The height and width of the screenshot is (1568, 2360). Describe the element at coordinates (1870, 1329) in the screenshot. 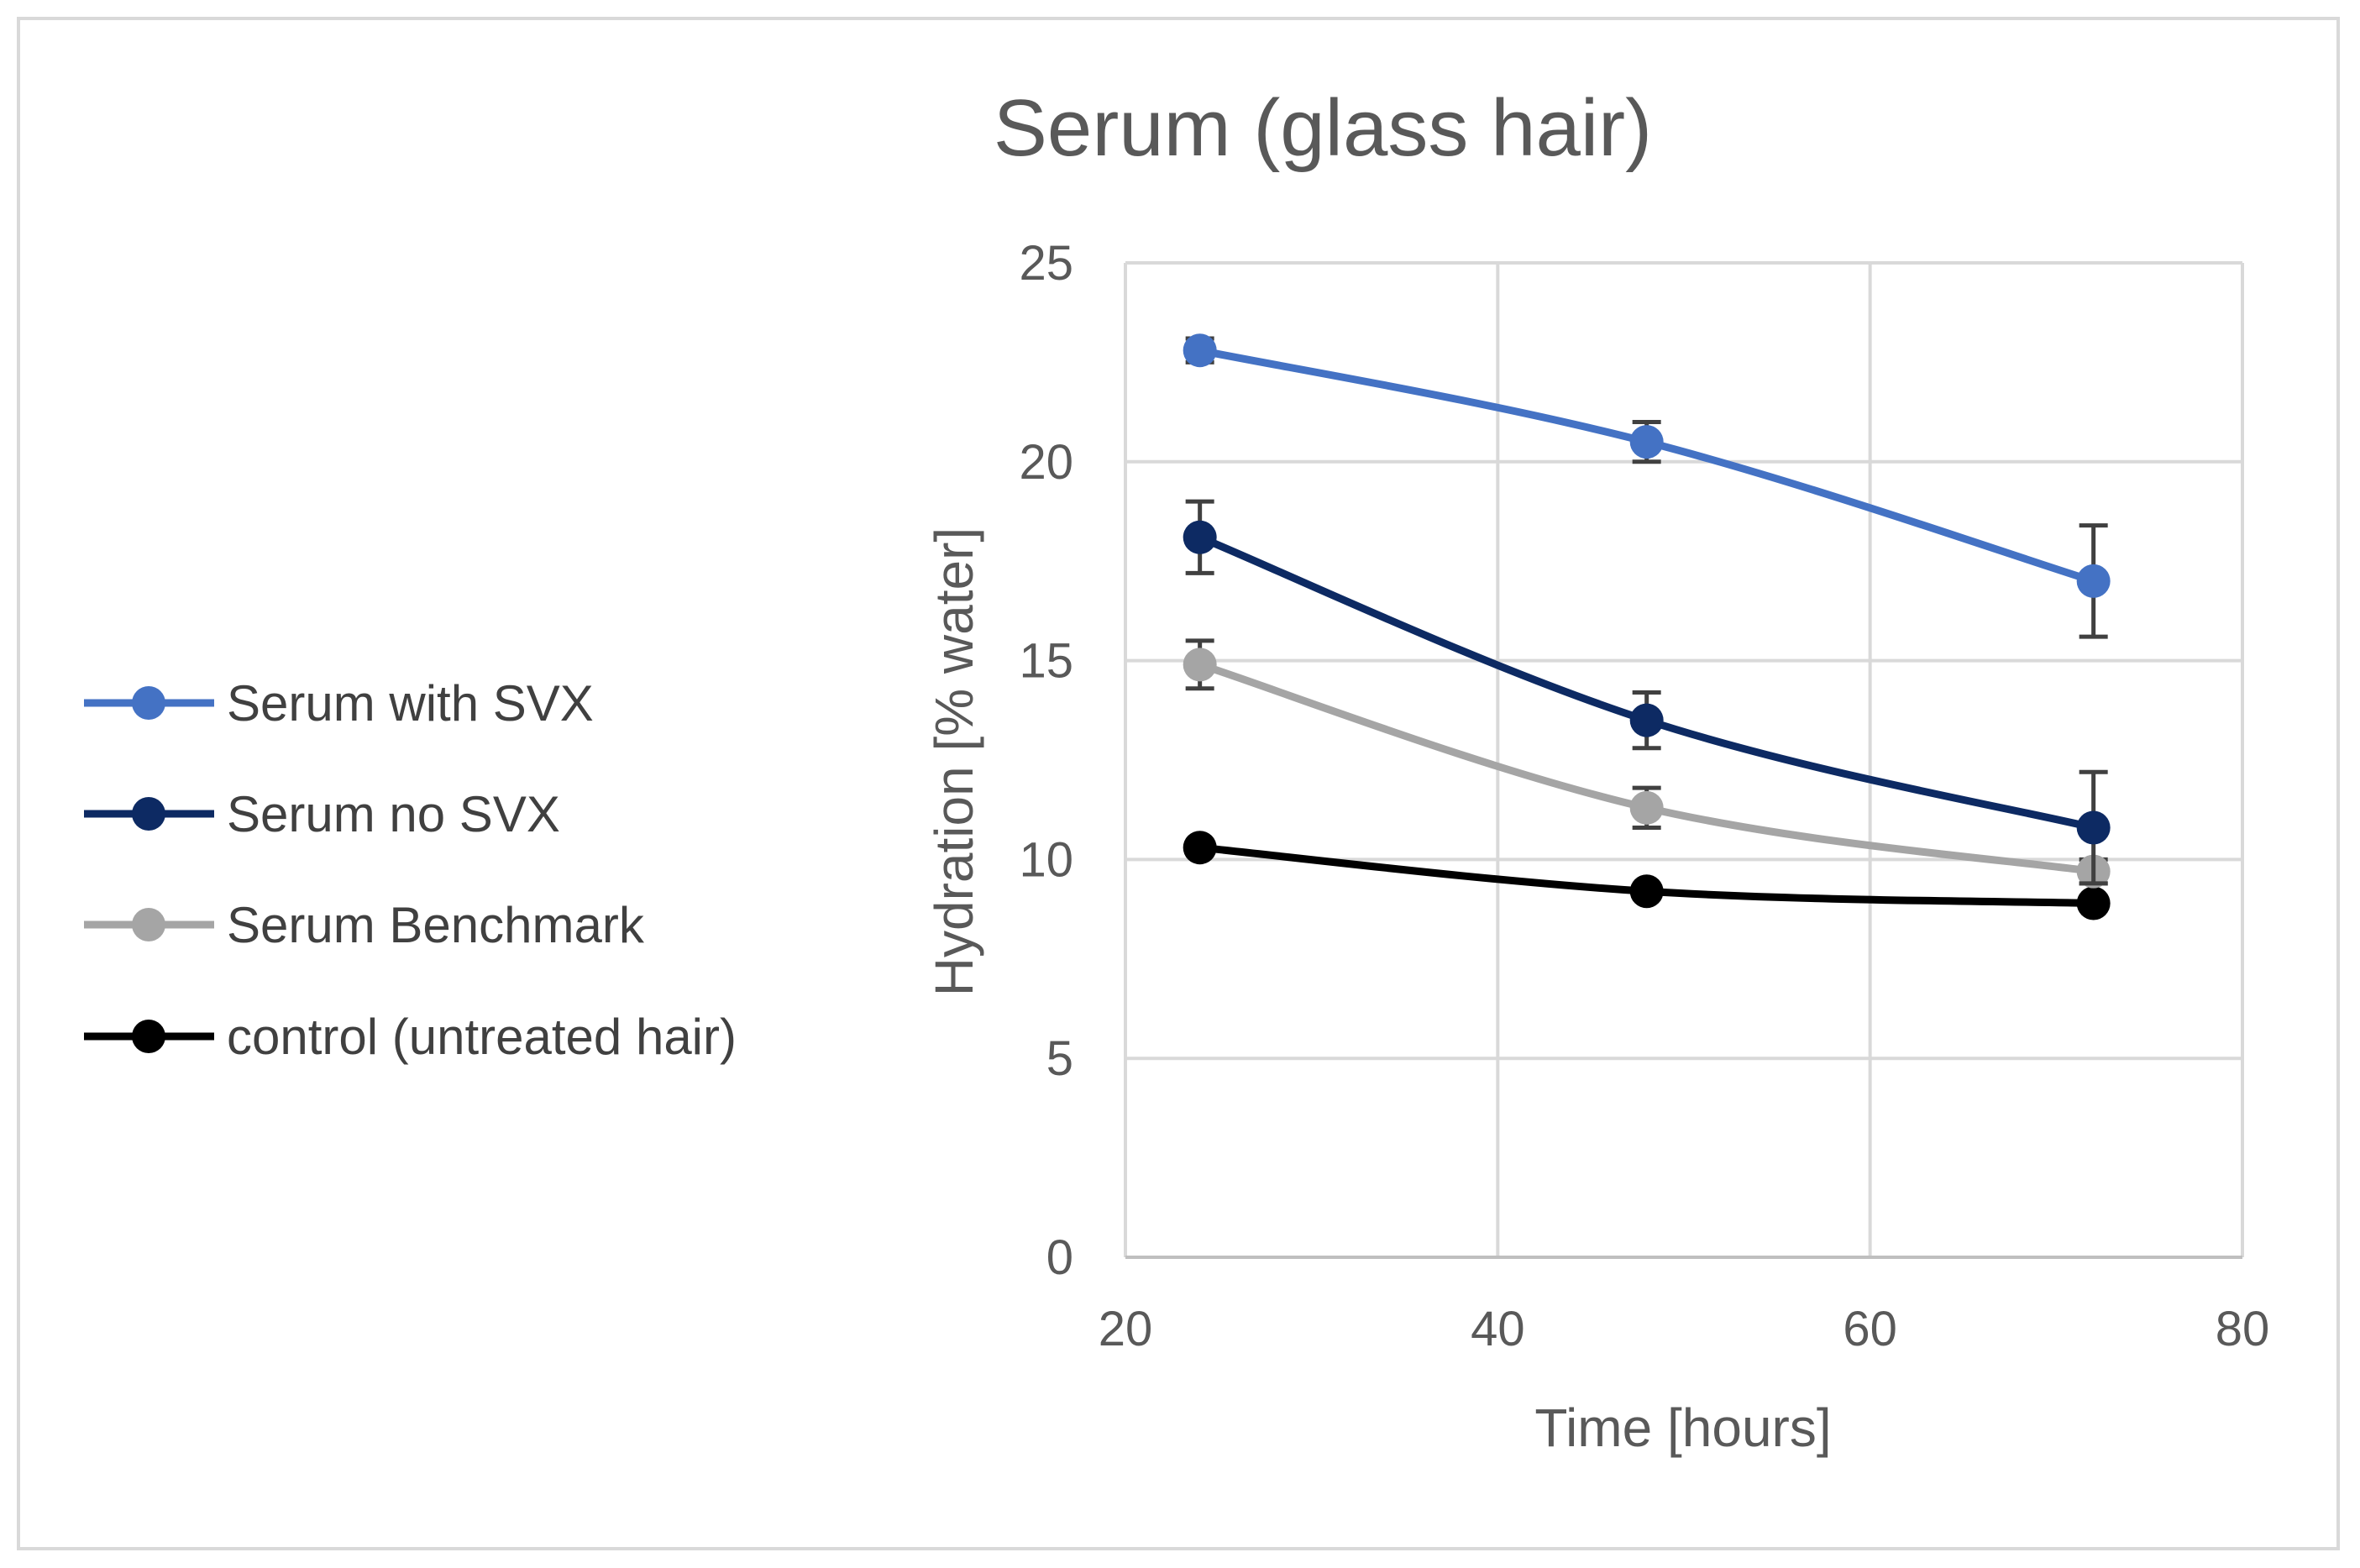

I see `x-tick-label: 60` at that location.